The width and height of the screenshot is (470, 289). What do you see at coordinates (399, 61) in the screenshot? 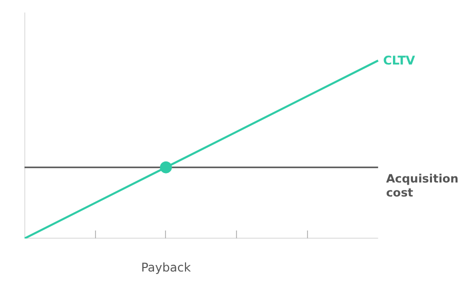
I see `series-label: CLTV` at bounding box center [399, 61].